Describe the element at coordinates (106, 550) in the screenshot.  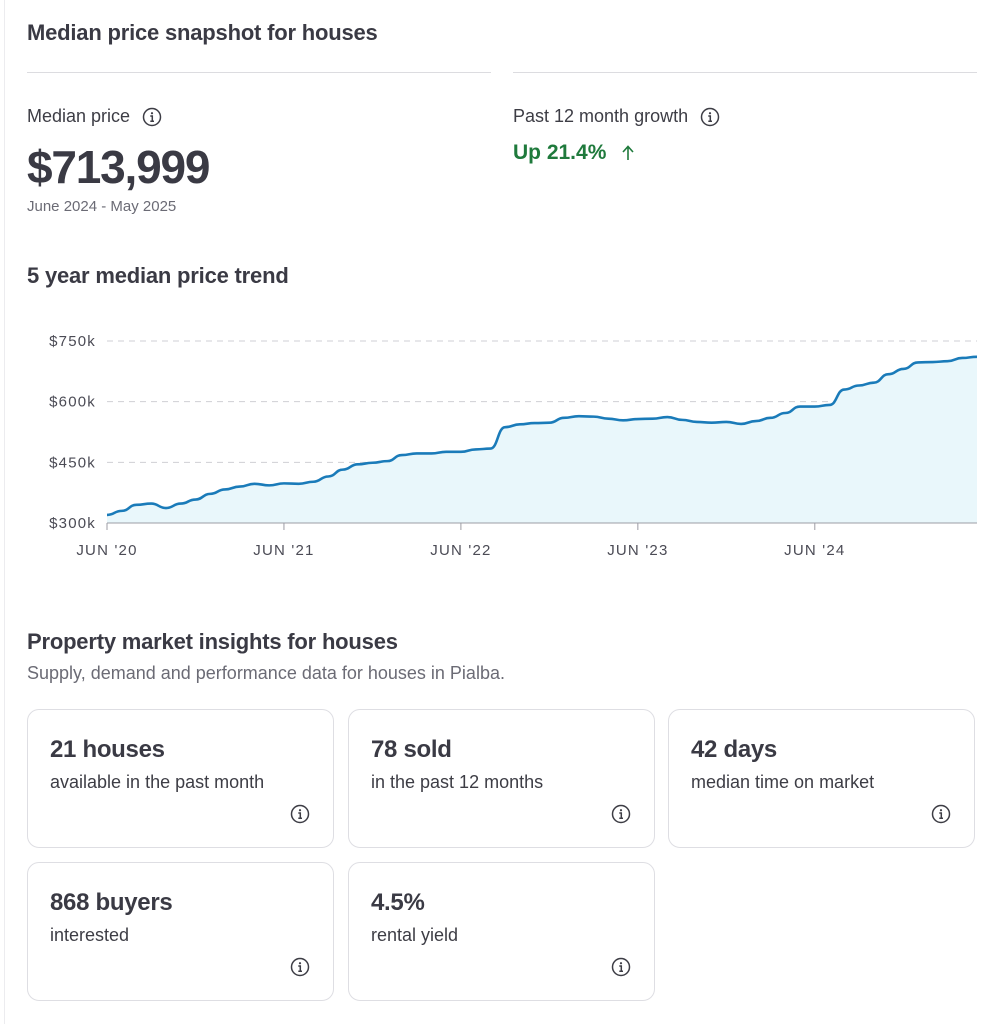
I see `x-tick-label: JUN '20` at that location.